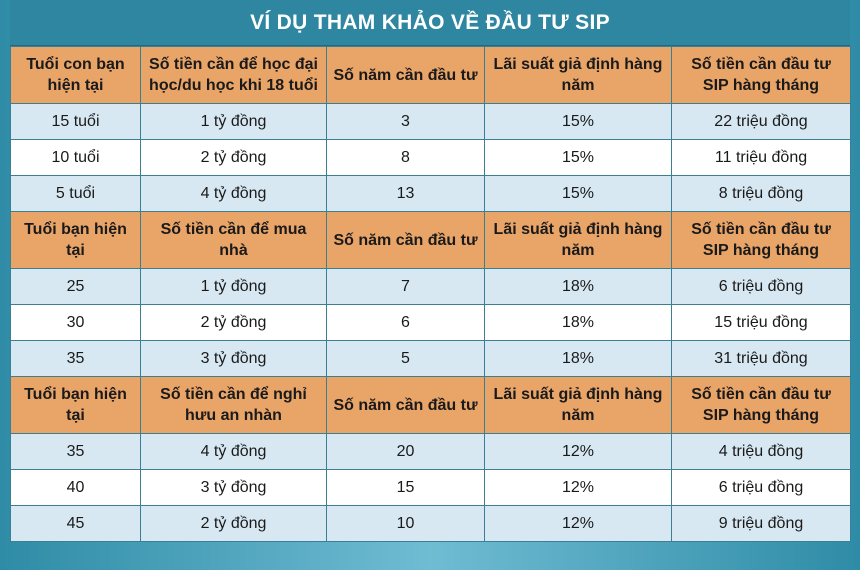  What do you see at coordinates (405, 193) in the screenshot?
I see `table-cell: 13` at bounding box center [405, 193].